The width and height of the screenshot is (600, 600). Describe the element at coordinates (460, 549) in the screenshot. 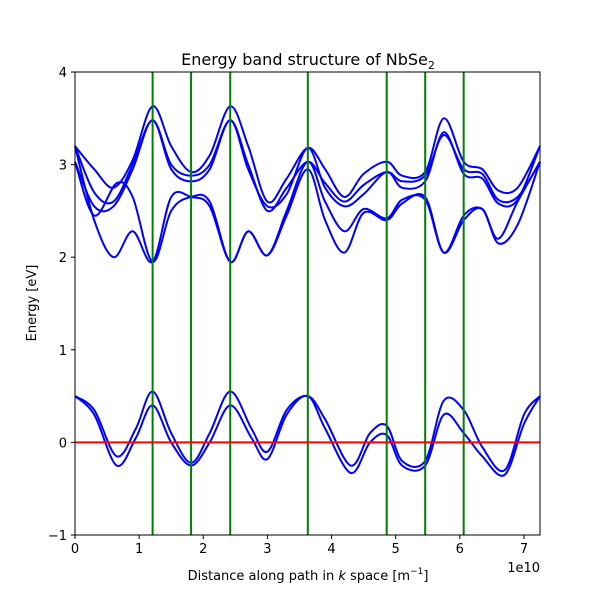

I see `x-tick-label: 6` at that location.